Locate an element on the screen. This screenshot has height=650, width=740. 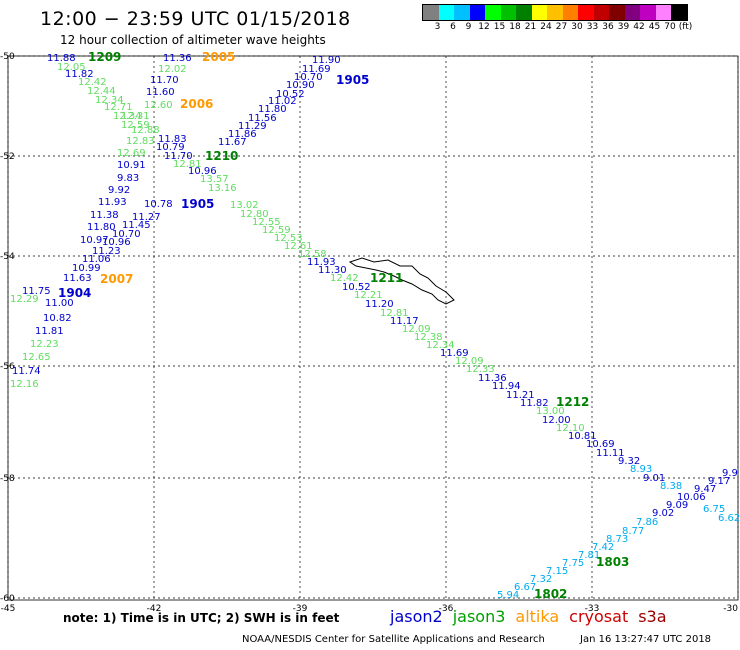
wave-height-label: 11.74 is located at coordinates (26, 371).